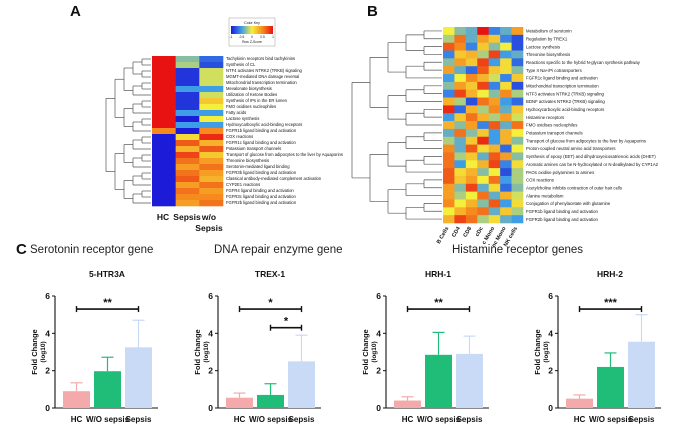  I want to click on heatmap-b-row-label: FGFR1b ligand binding and activation, so click(562, 211).